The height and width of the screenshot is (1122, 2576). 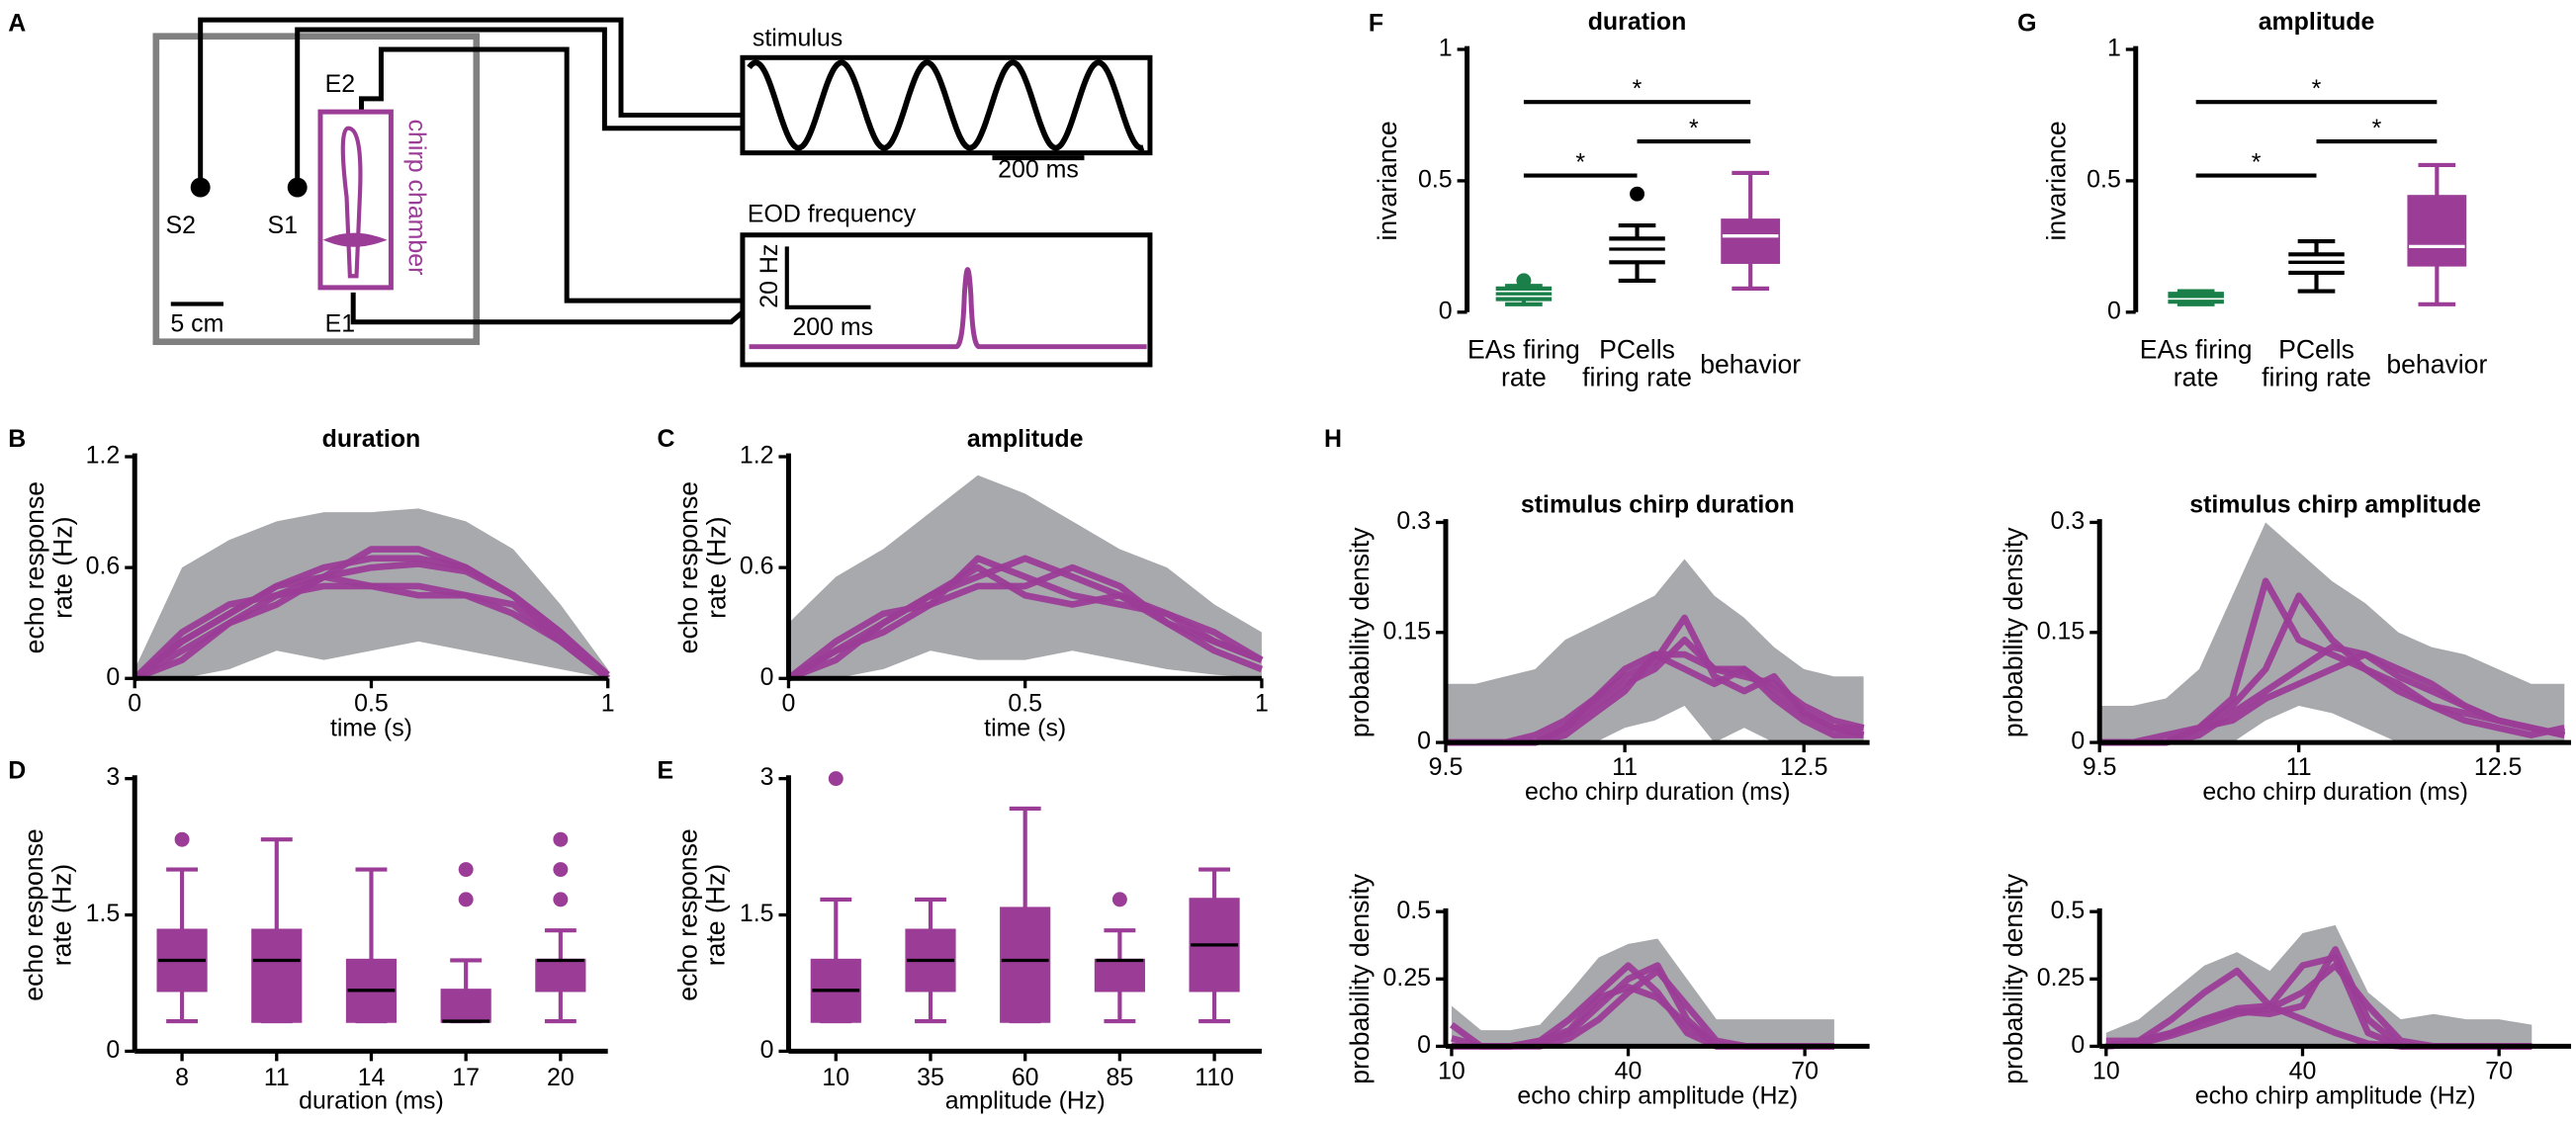 I want to click on x-axis-label: duration (ms), so click(x=371, y=1100).